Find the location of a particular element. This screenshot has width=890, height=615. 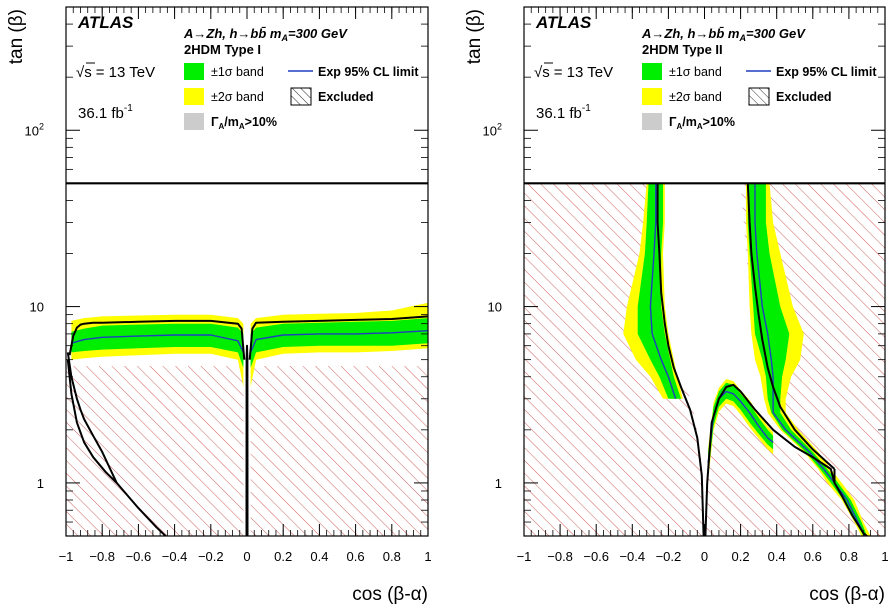

model-label: 2HDM Type I is located at coordinates (222, 49).